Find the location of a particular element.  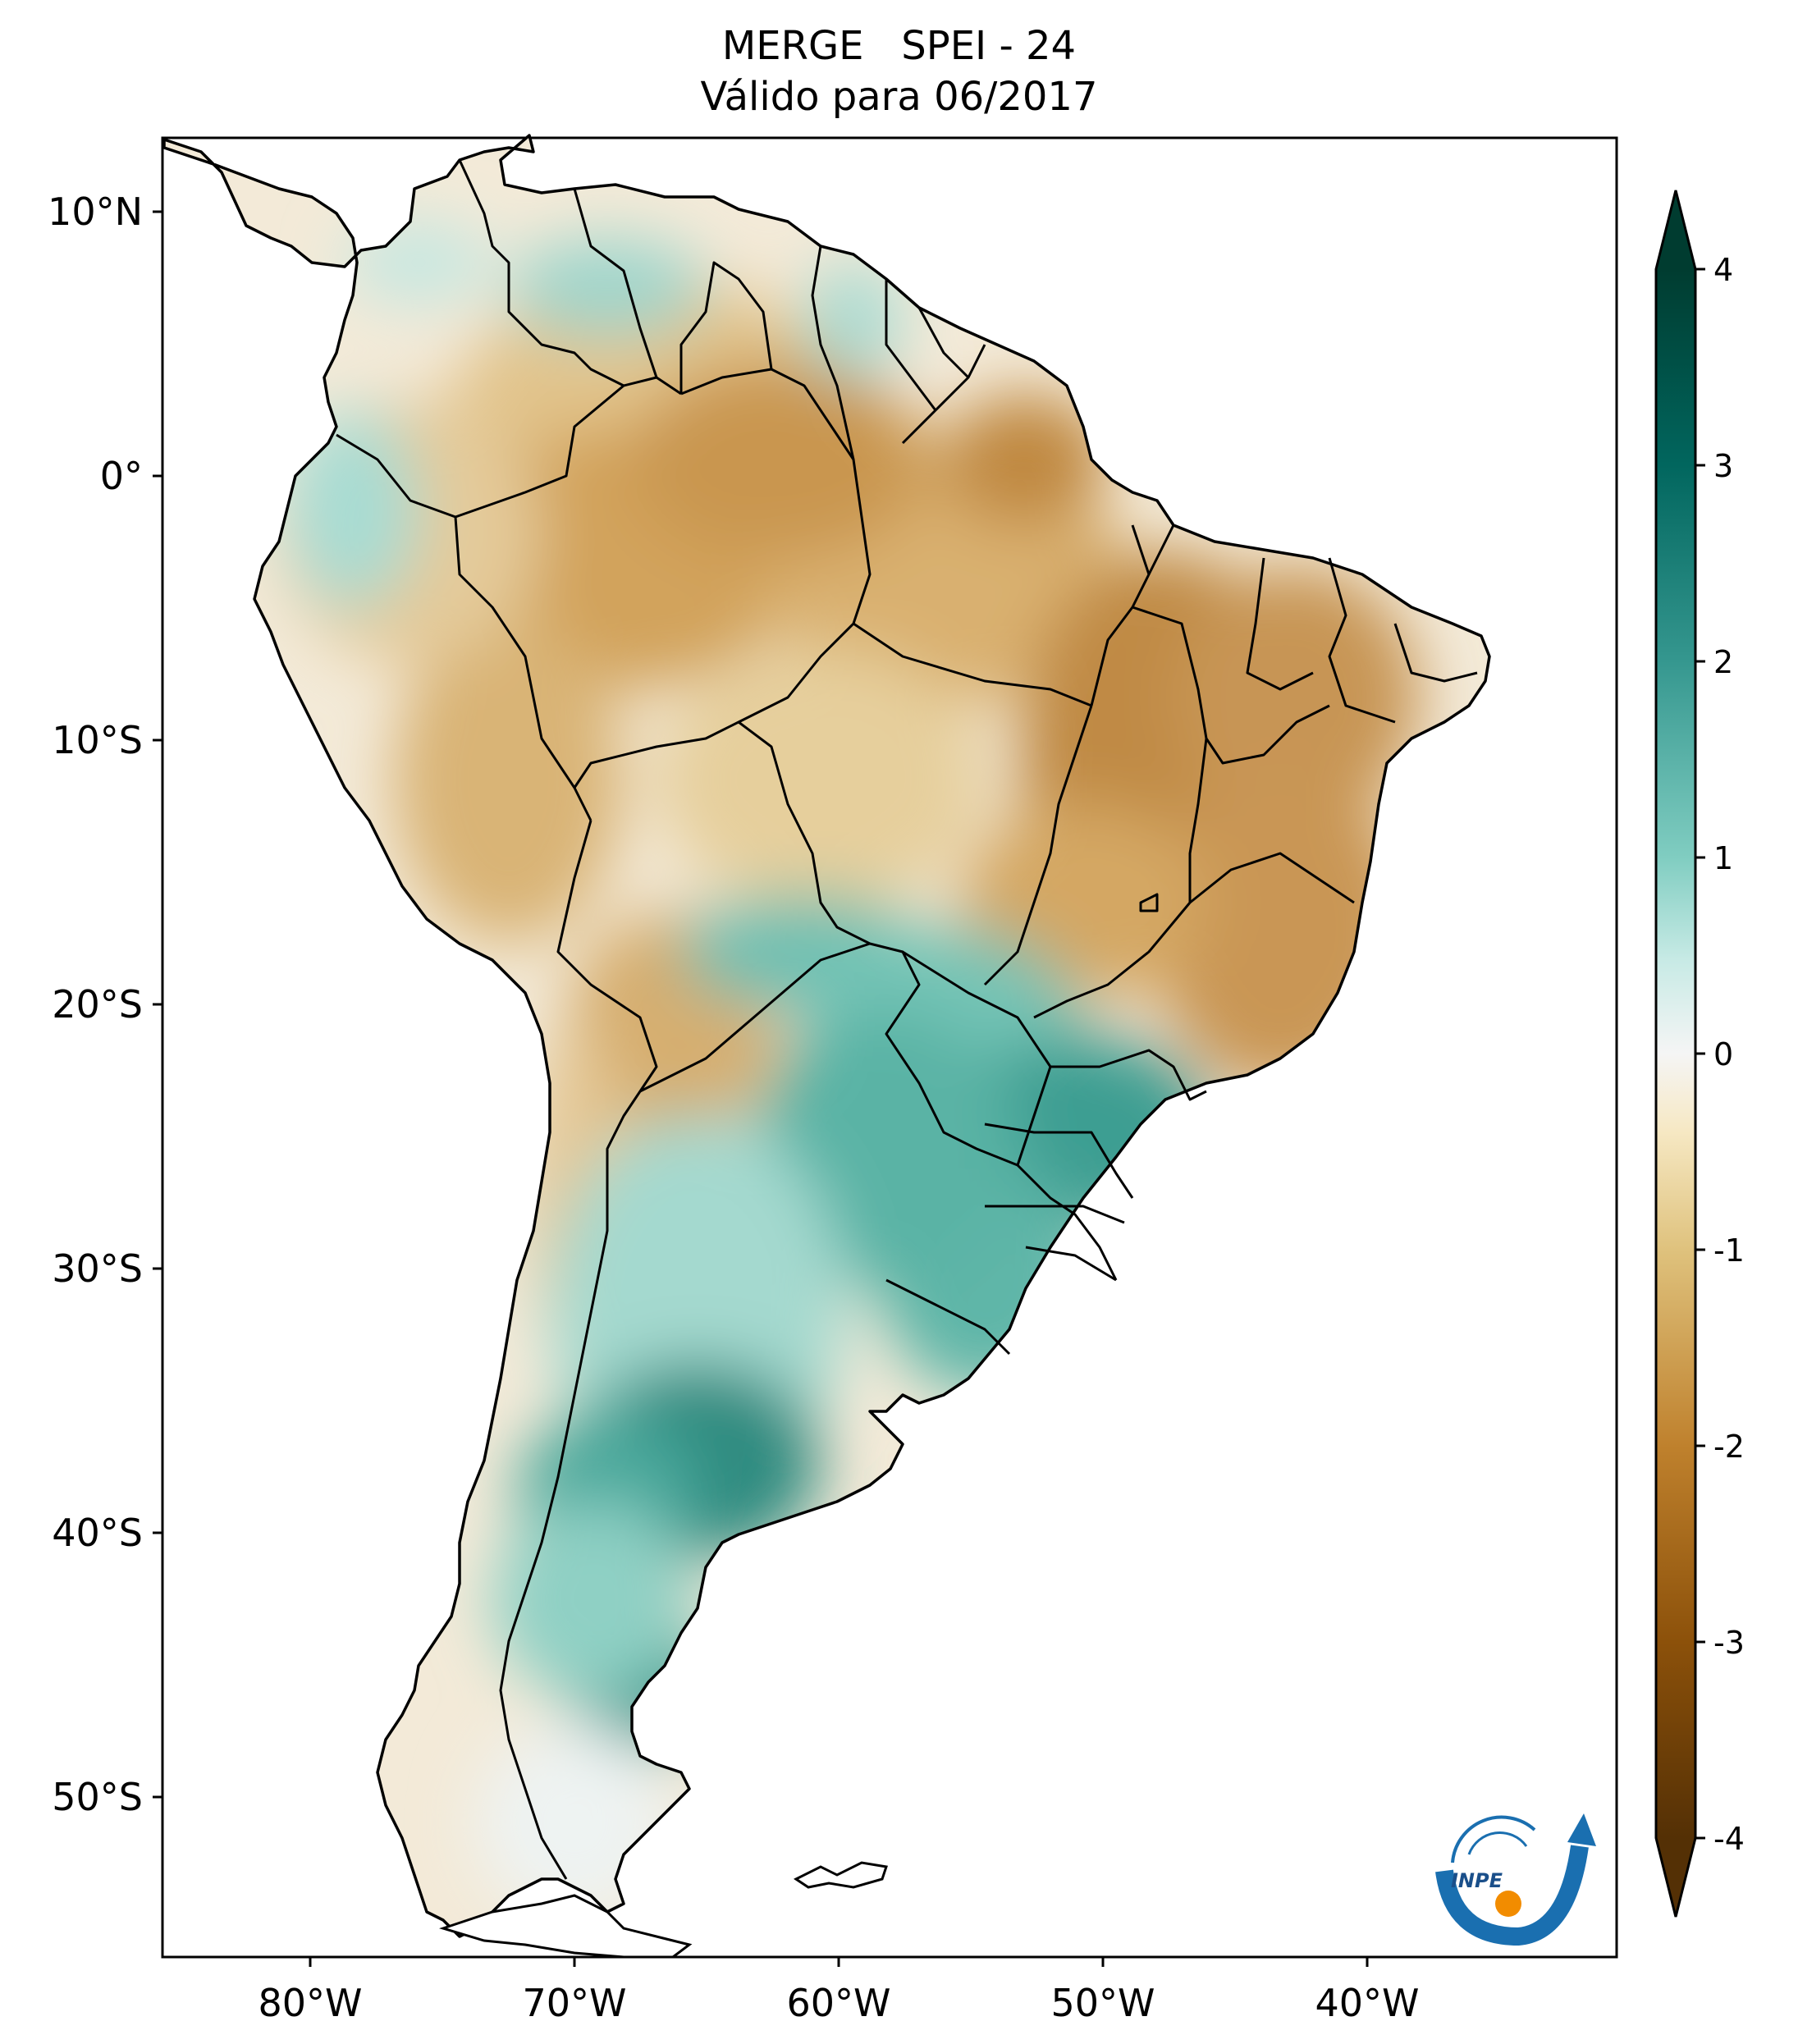

colorbar-tick-label: 1 is located at coordinates (1723, 858).